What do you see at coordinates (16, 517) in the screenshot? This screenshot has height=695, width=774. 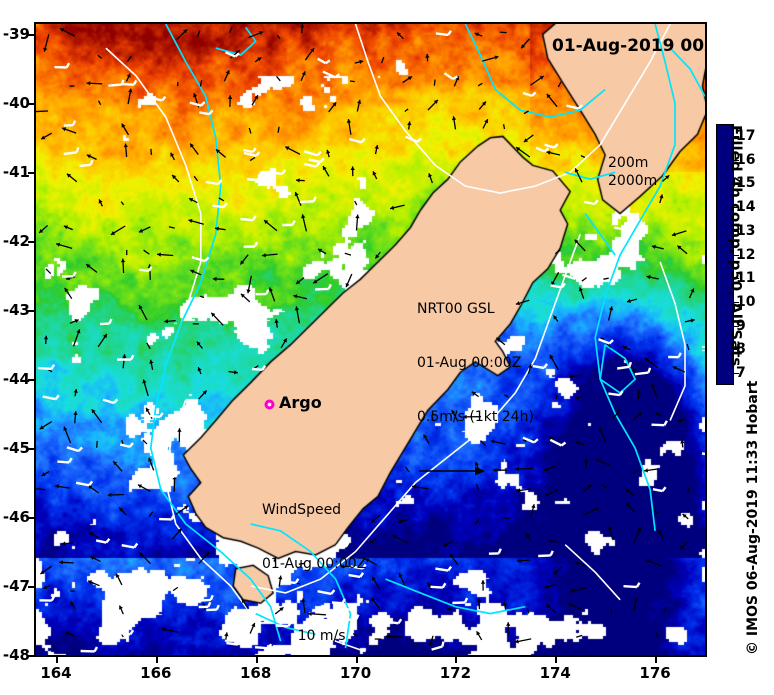 I see `y-tick--46: -46` at bounding box center [16, 517].